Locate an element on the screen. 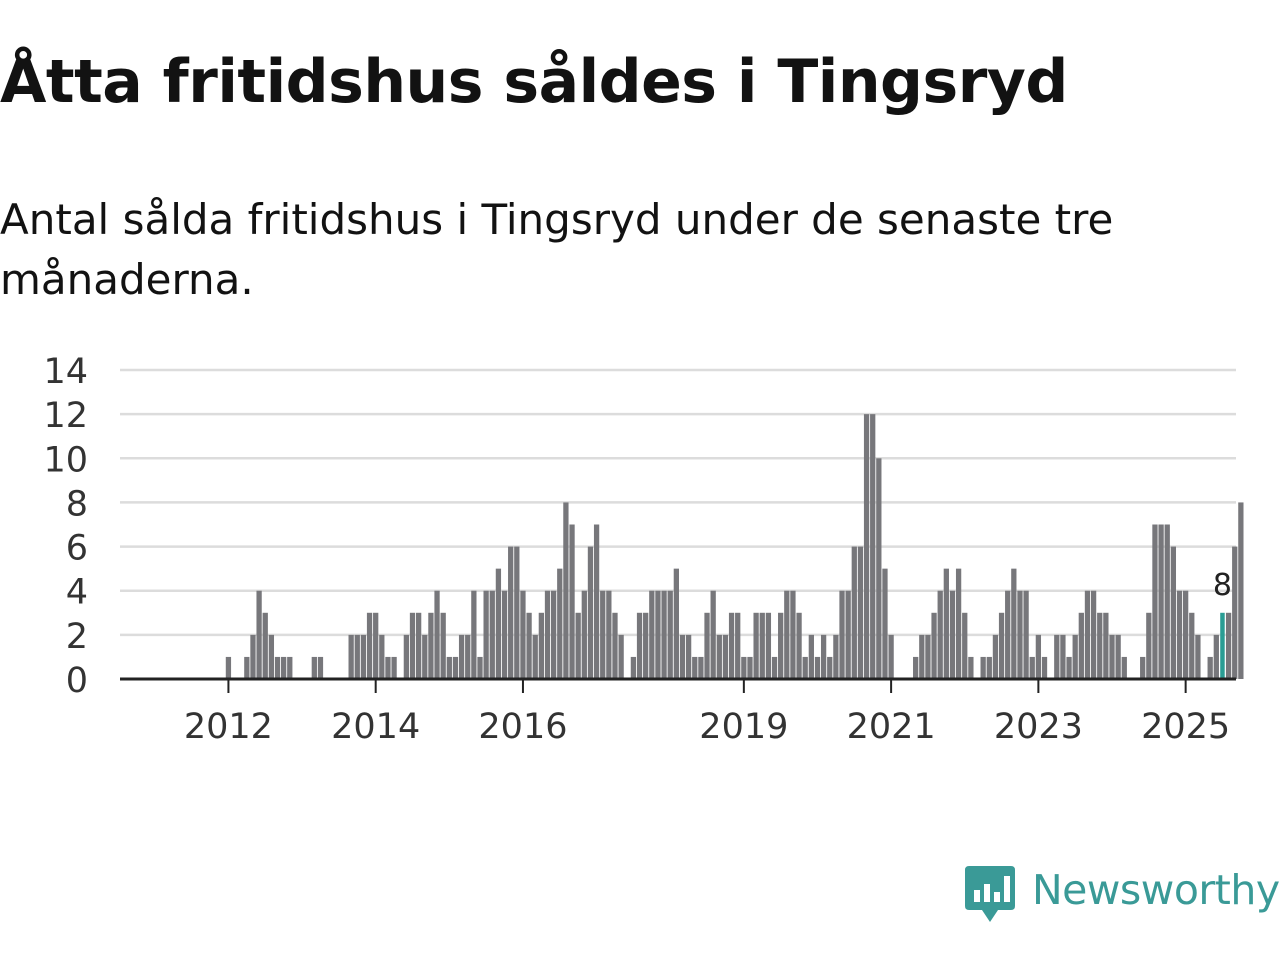  data-labels: 8 is located at coordinates (1222, 585).